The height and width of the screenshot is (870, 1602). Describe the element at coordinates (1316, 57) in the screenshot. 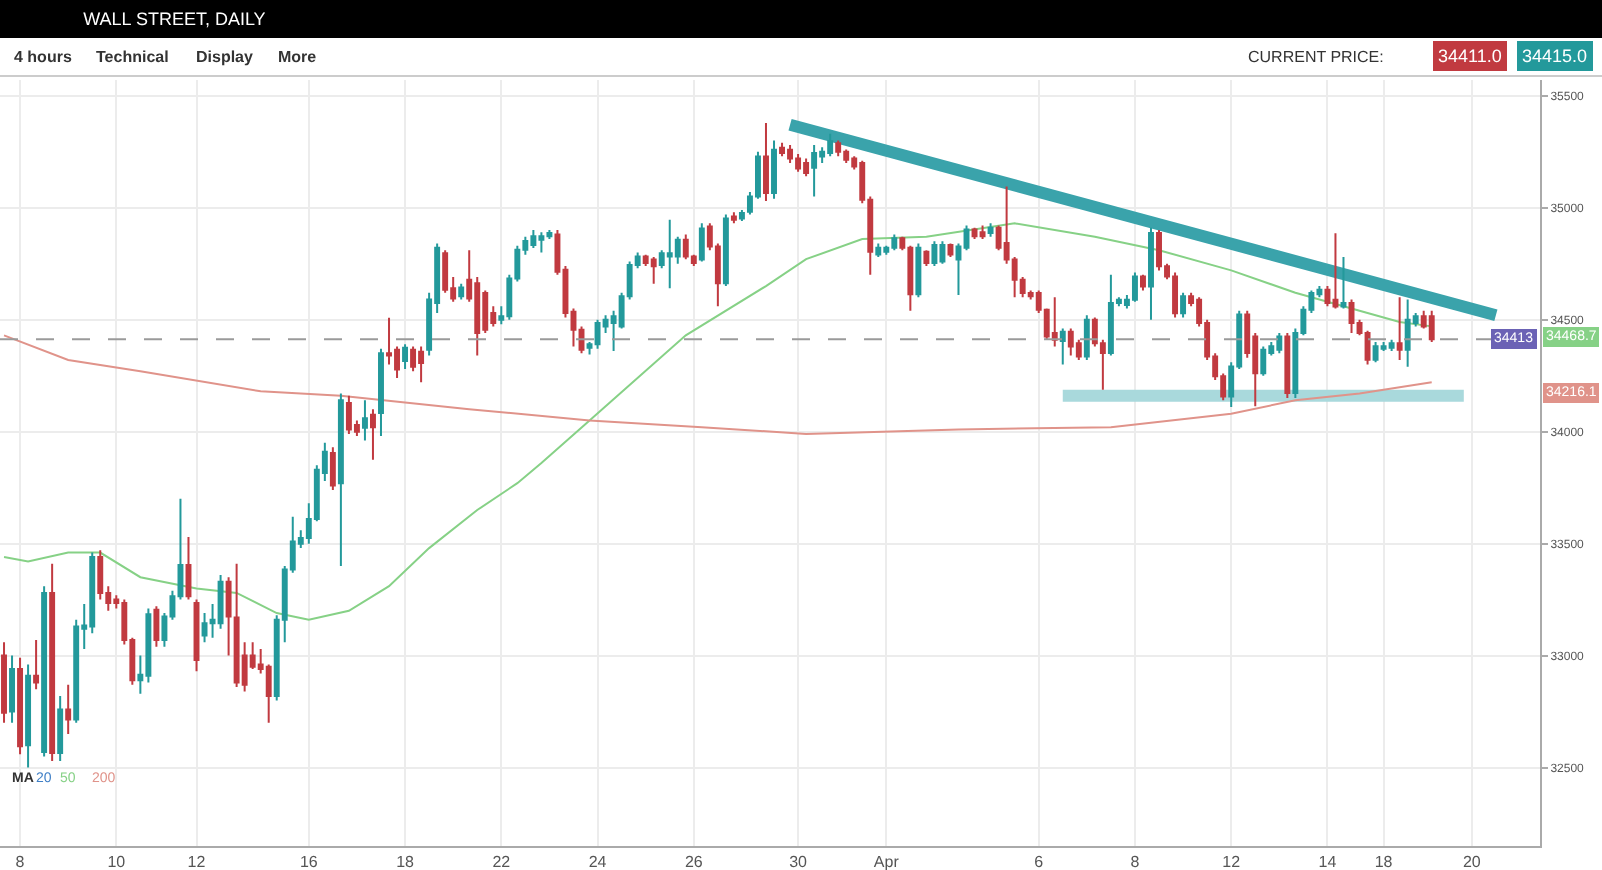

I see `text: CURRENT PRICE:` at that location.